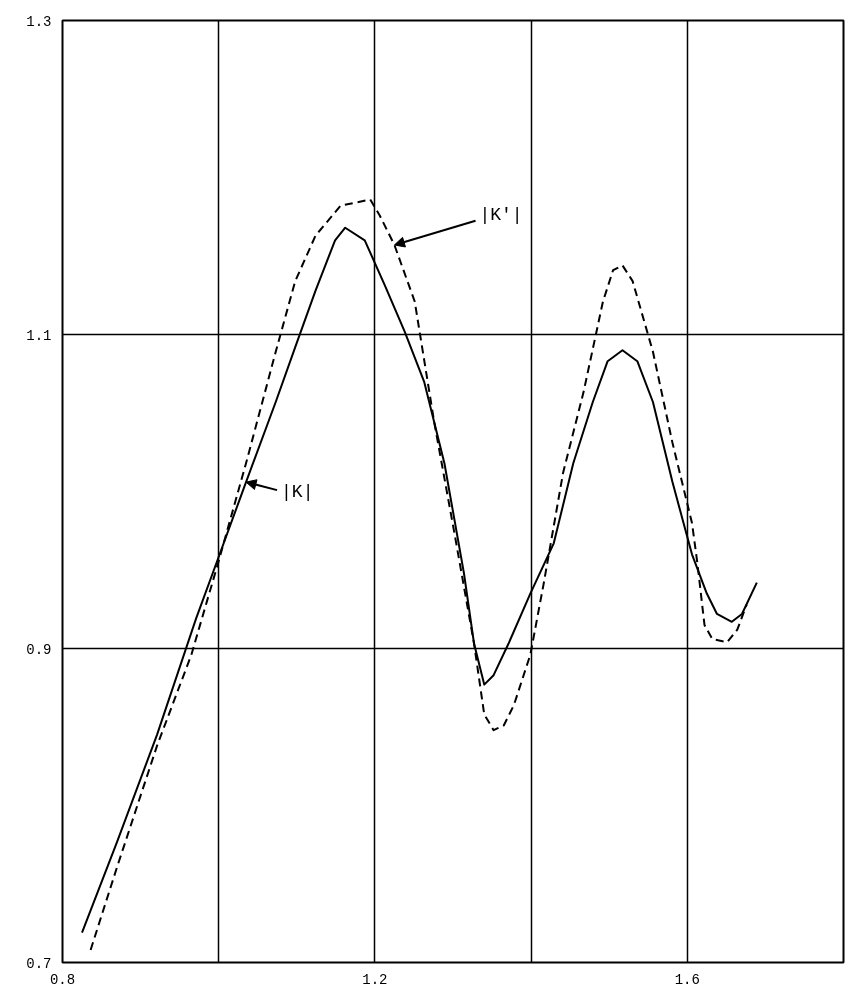 Image resolution: width=845 pixels, height=1002 pixels. I want to click on y-tick-label: 1.1, so click(39, 335).